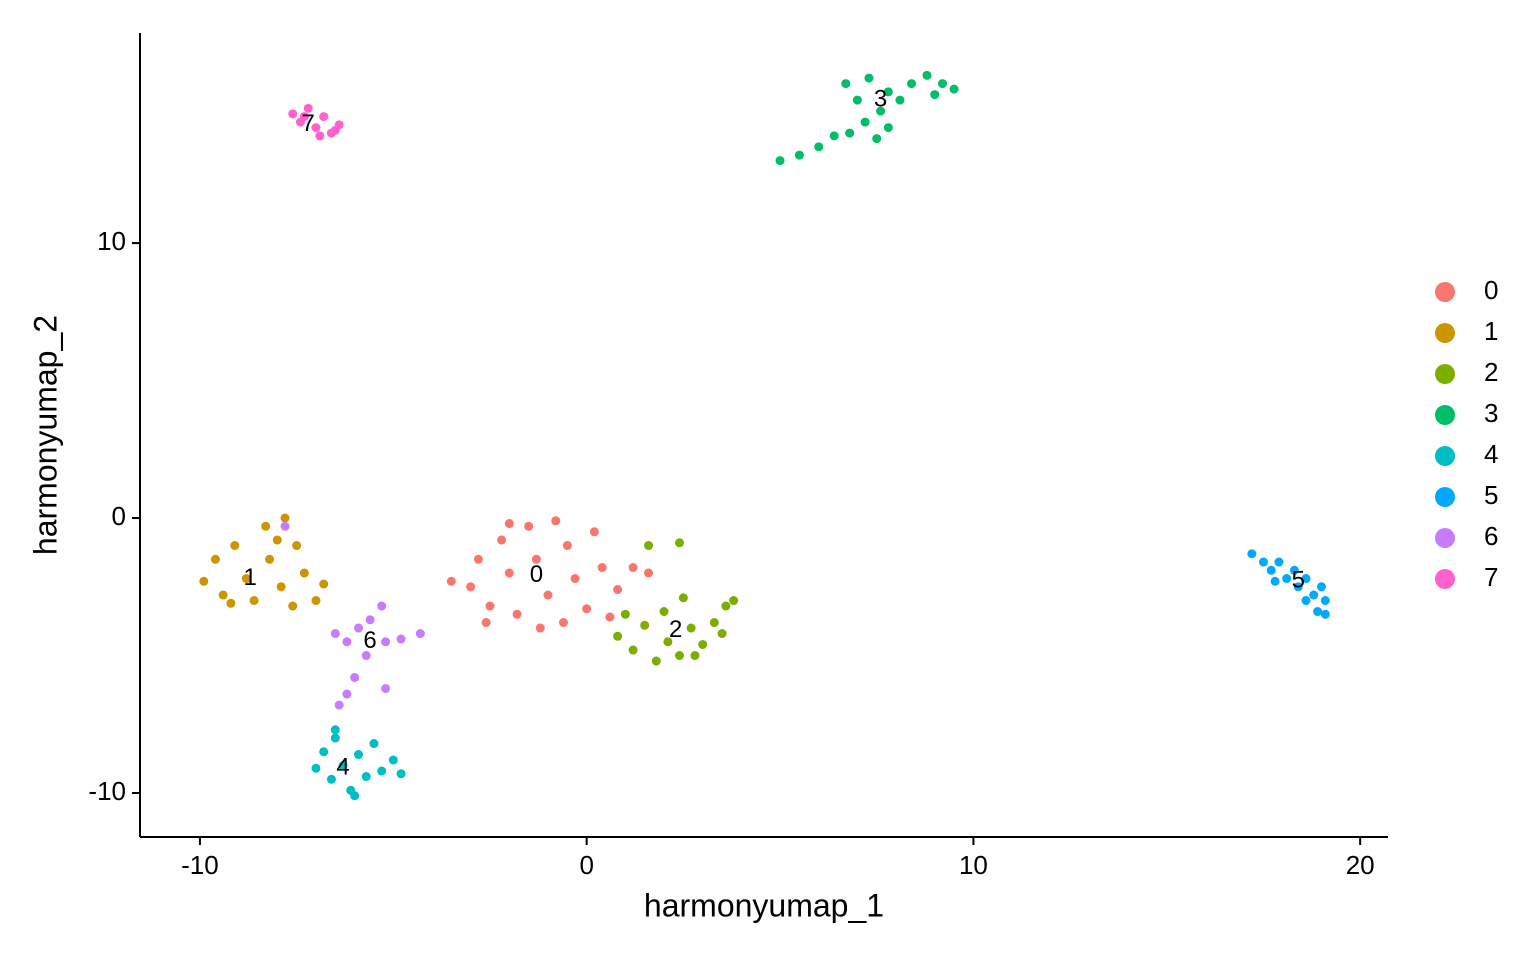 The height and width of the screenshot is (960, 1536). I want to click on cluster-label: 4, so click(342, 767).